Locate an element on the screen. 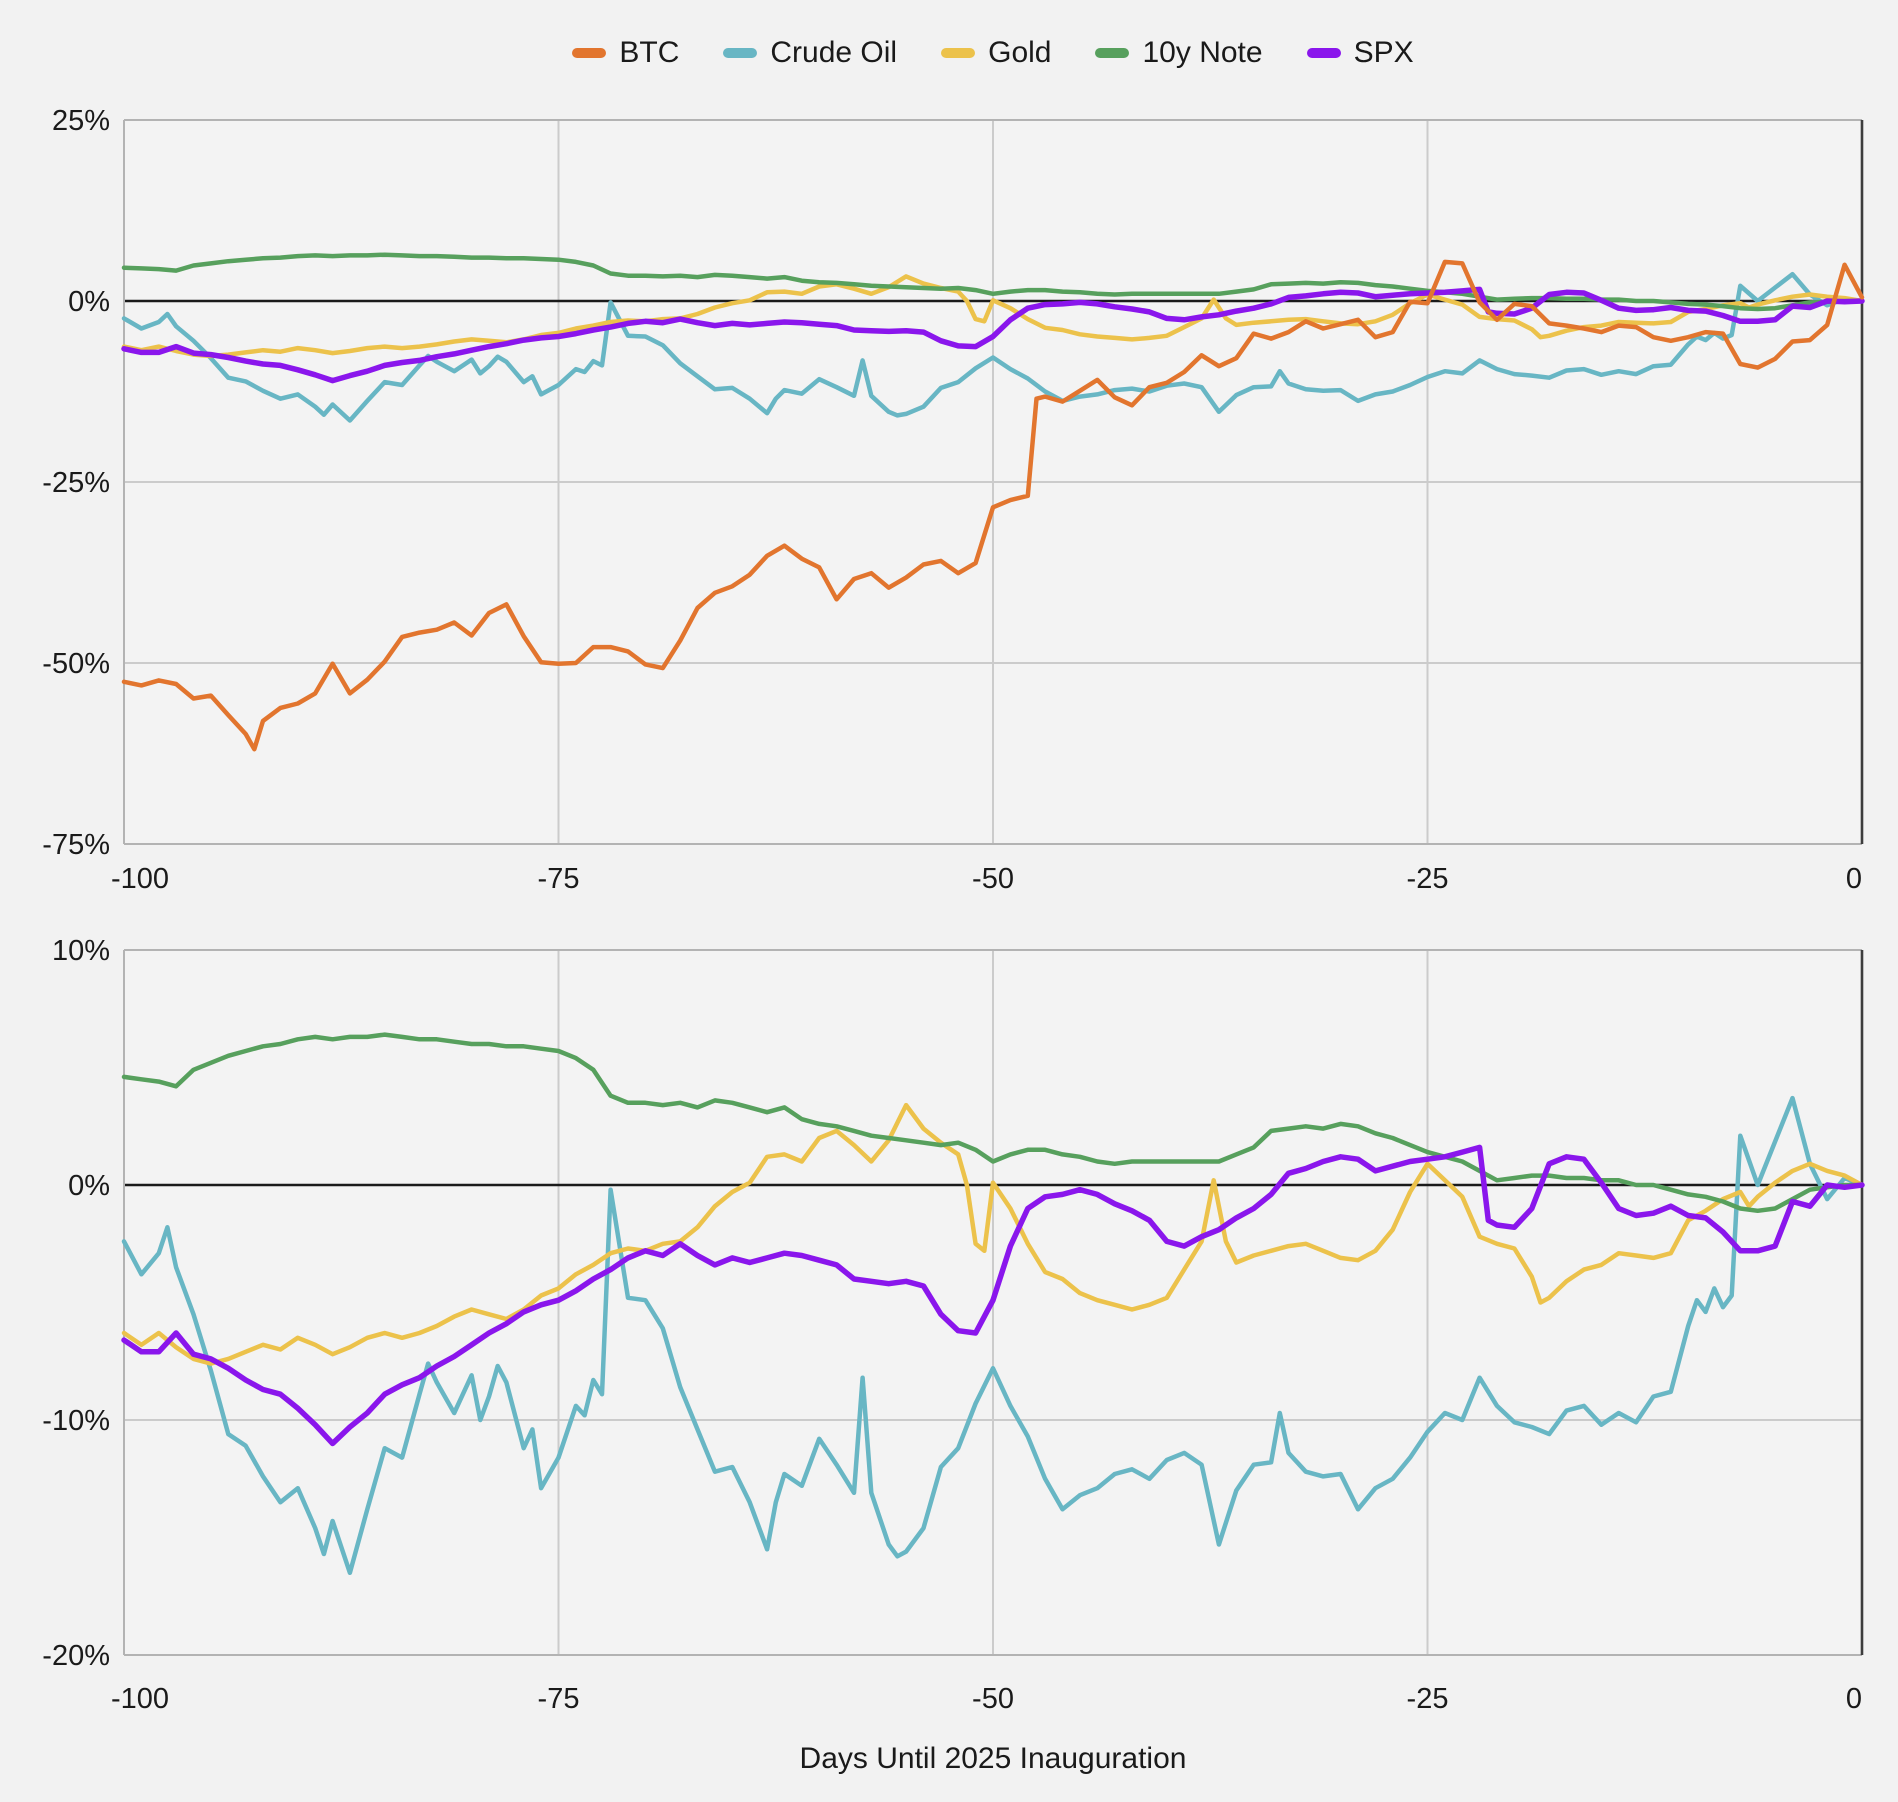 The image size is (1898, 1802). y-tick-label-chart1: -75% is located at coordinates (76, 845).